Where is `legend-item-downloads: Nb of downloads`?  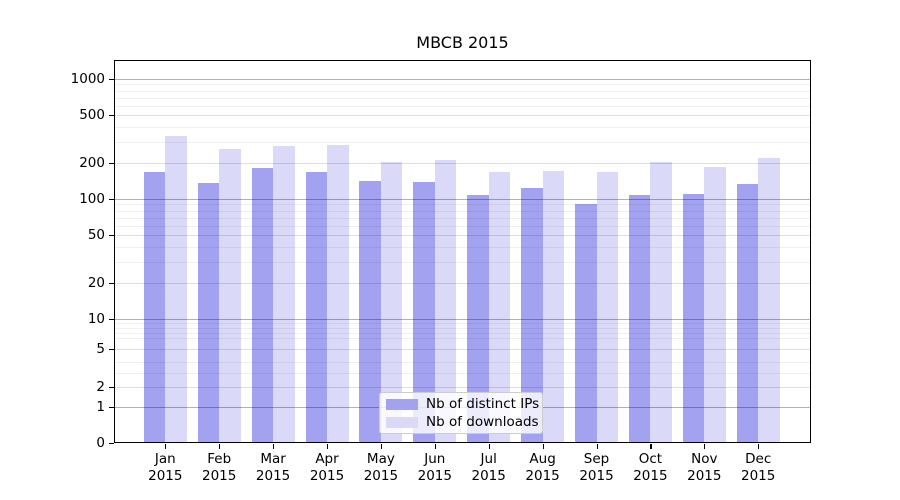
legend-item-downloads: Nb of downloads is located at coordinates (464, 422).